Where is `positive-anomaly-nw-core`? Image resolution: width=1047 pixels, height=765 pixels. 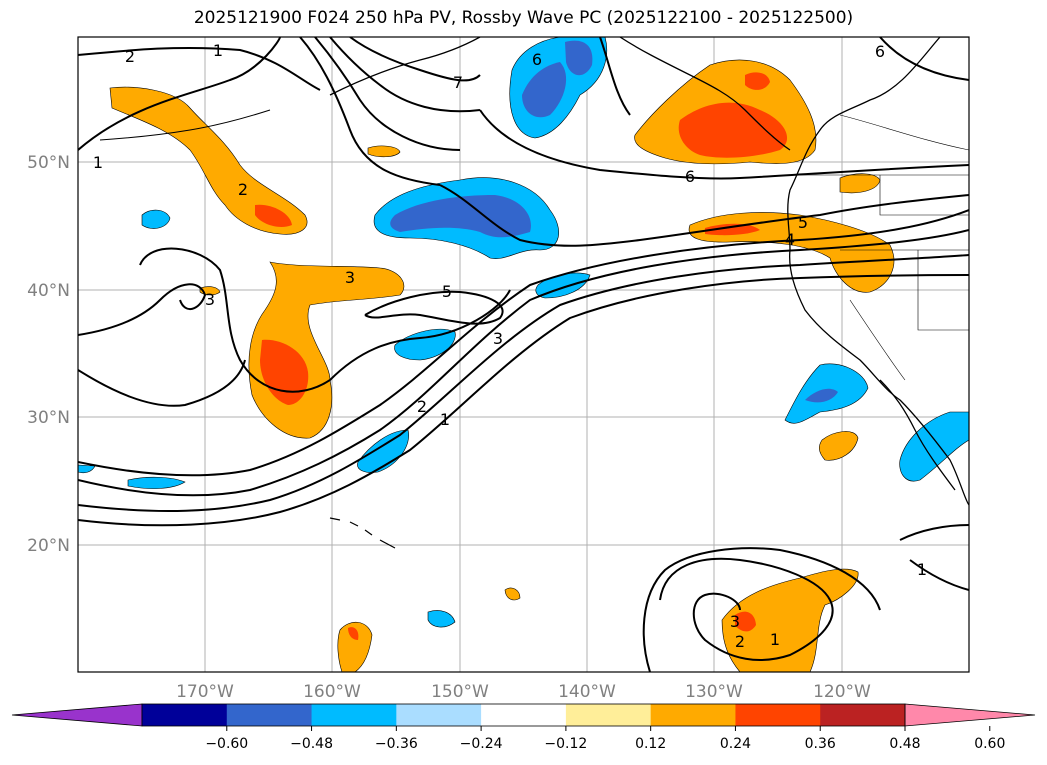 positive-anomaly-nw-core is located at coordinates (273, 215).